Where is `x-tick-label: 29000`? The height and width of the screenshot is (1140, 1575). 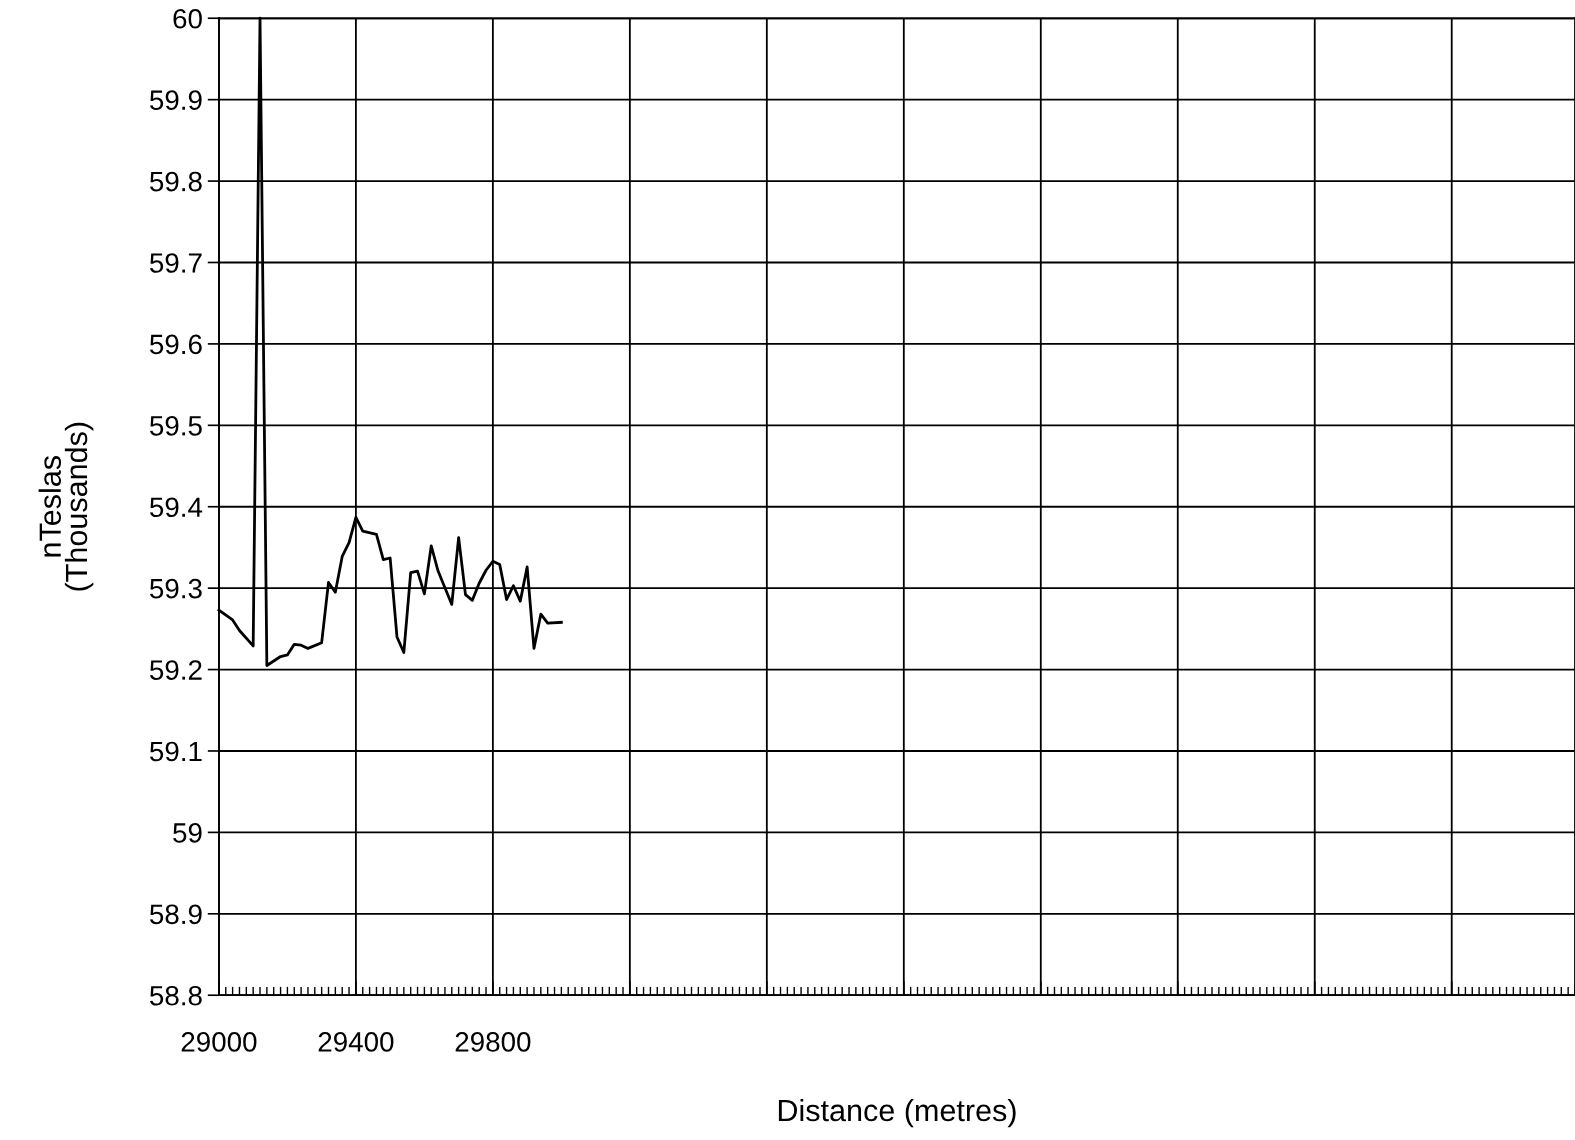
x-tick-label: 29000 is located at coordinates (219, 1042).